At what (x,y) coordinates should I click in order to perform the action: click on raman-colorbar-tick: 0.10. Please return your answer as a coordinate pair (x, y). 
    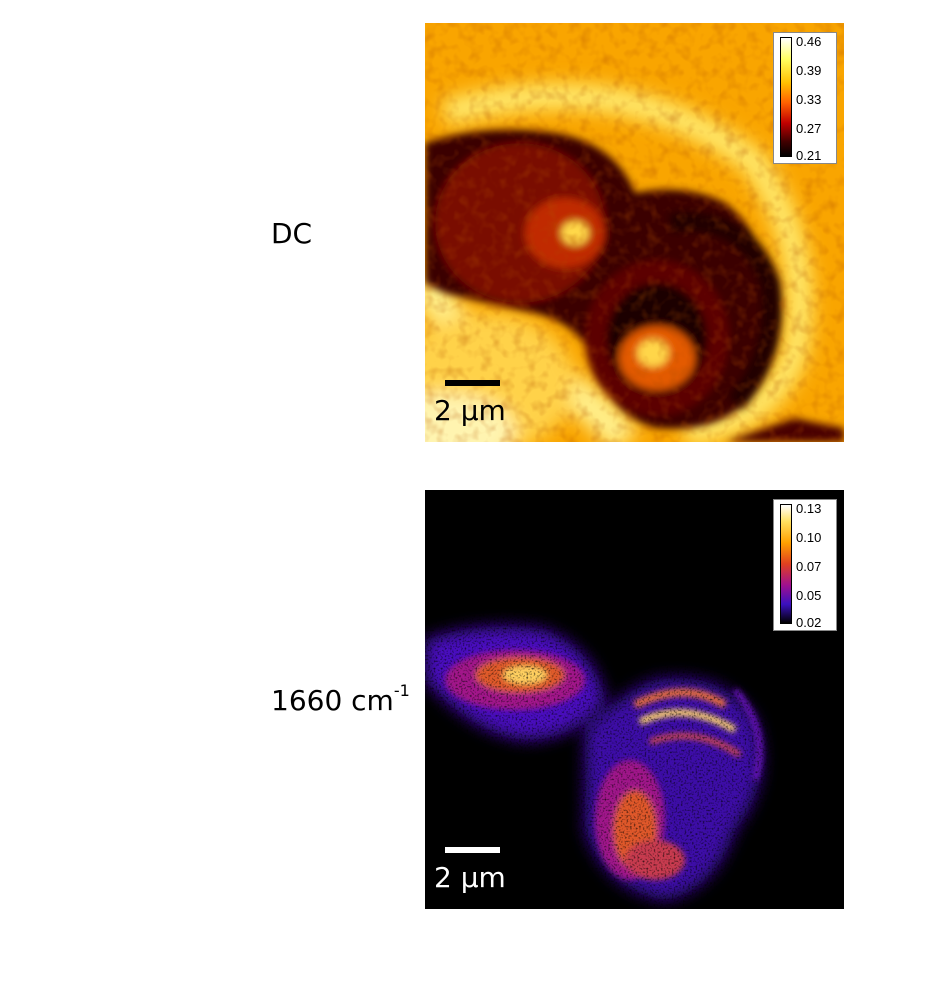
    Looking at the image, I should click on (809, 537).